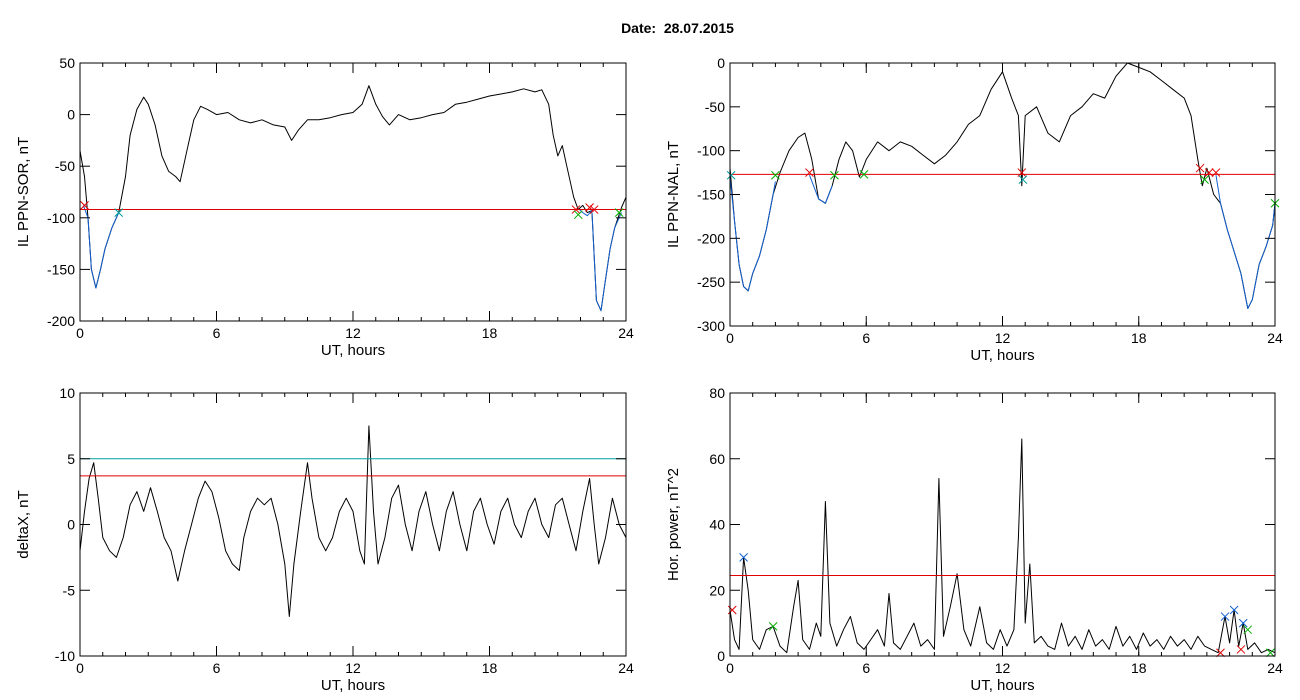 This screenshot has width=1300, height=700. What do you see at coordinates (717, 393) in the screenshot?
I see `y-tick-label: 80` at bounding box center [717, 393].